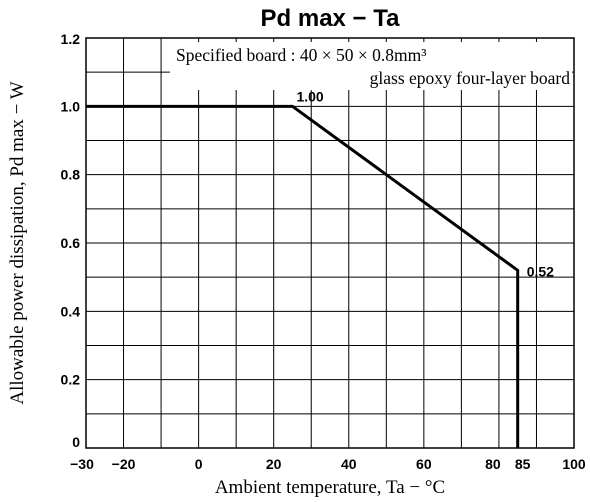  Describe the element at coordinates (71, 311) in the screenshot. I see `y-tick-label: 0.4` at that location.